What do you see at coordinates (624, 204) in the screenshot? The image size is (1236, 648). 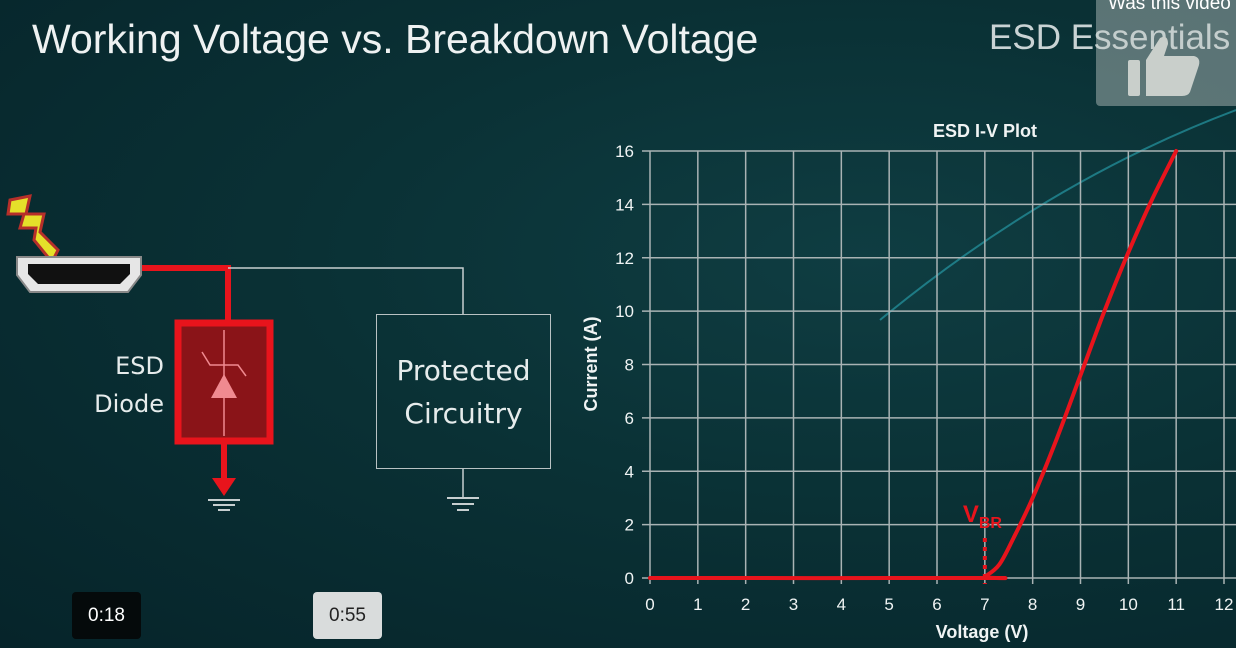 I see `y-tick-label: 14` at bounding box center [624, 204].